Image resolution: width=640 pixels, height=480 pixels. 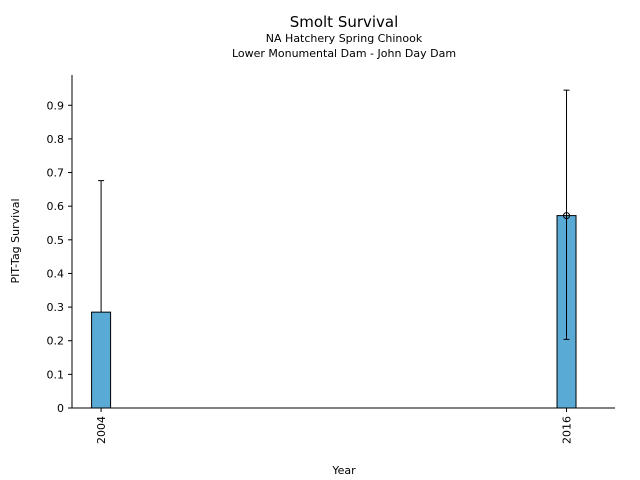 What do you see at coordinates (56, 341) in the screenshot?
I see `y-tick-label: 0.2` at bounding box center [56, 341].